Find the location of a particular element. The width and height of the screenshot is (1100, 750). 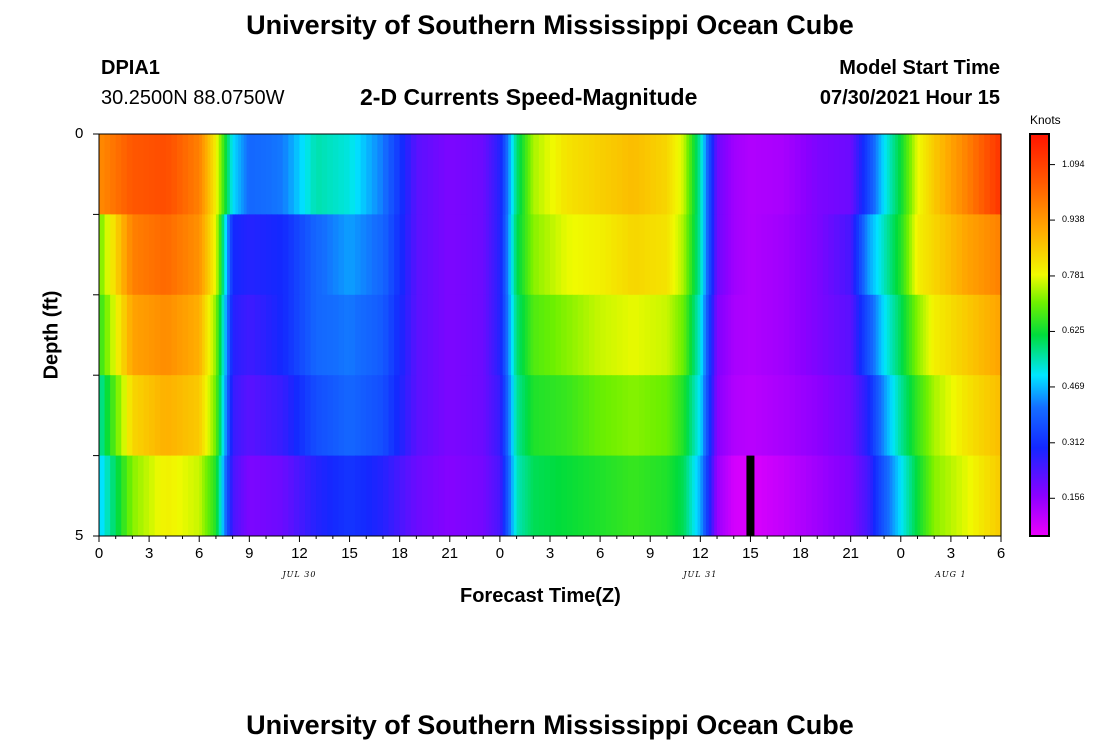

colorbar-tick-label: 0.469 is located at coordinates (1073, 385).